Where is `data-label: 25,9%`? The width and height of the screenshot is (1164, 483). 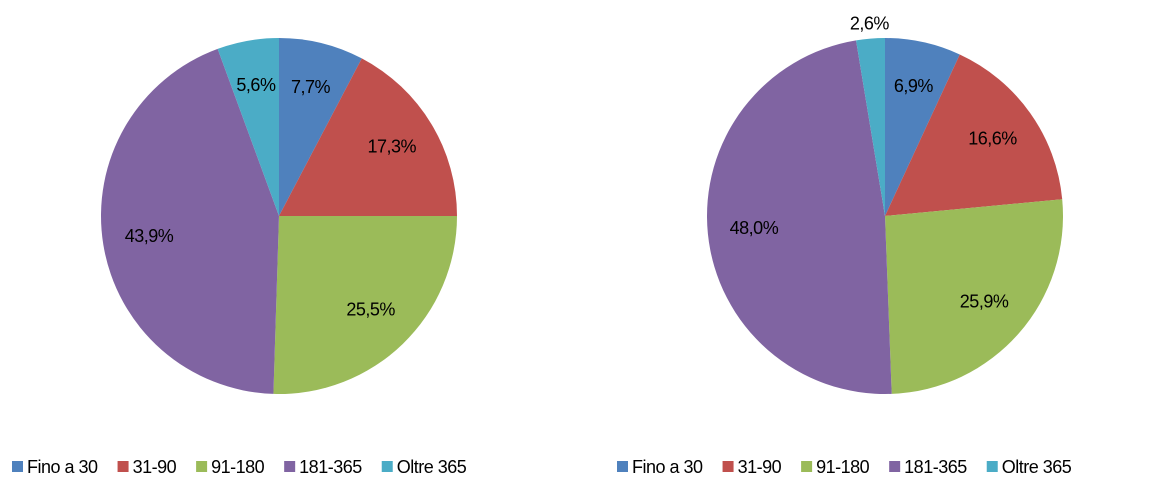 data-label: 25,9% is located at coordinates (984, 302).